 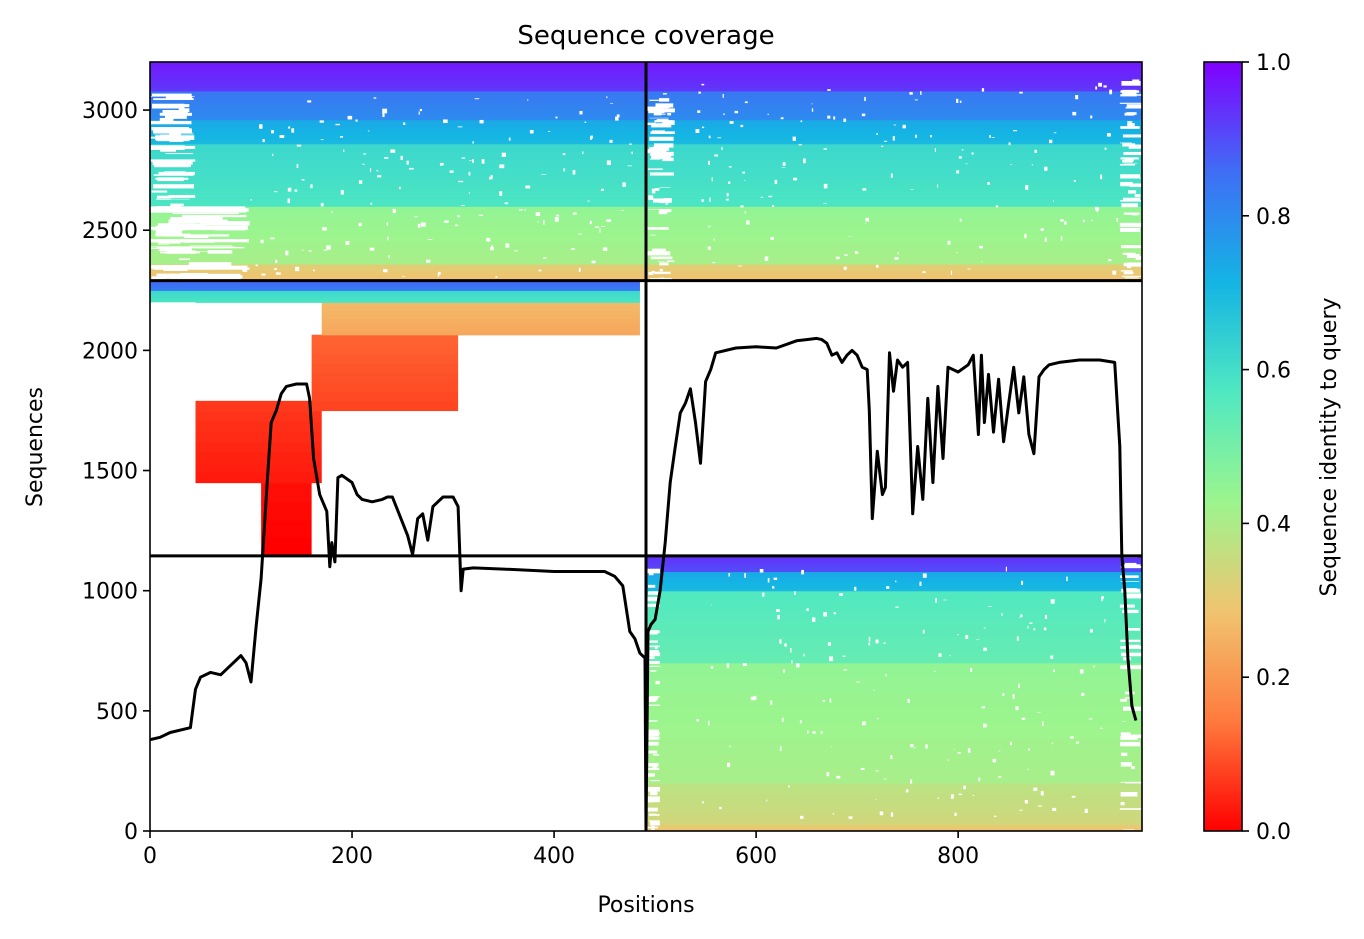 What do you see at coordinates (1273, 678) in the screenshot?
I see `colorbar-tick-label: 0.2` at bounding box center [1273, 678].